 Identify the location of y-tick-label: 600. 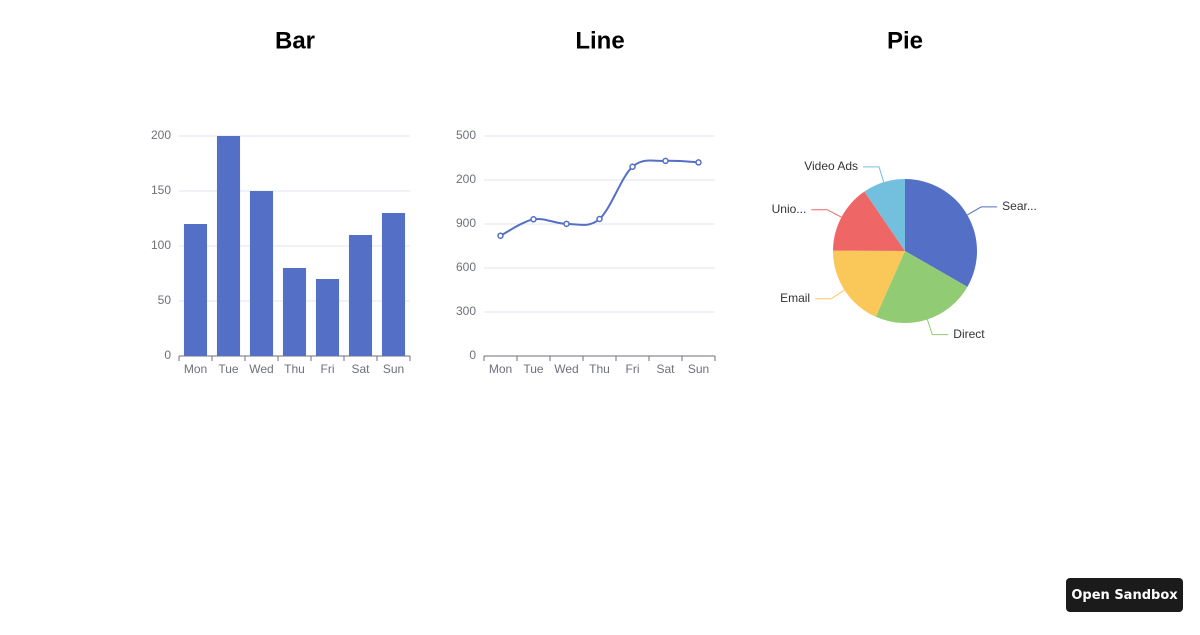
(466, 267).